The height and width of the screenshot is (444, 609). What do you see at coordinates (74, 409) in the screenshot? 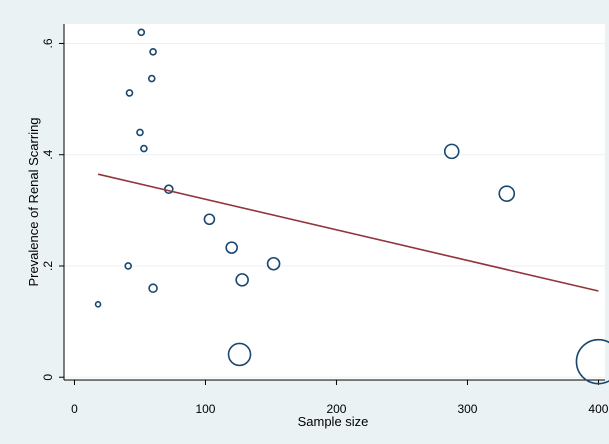
I see `x-tick-label: 0` at bounding box center [74, 409].